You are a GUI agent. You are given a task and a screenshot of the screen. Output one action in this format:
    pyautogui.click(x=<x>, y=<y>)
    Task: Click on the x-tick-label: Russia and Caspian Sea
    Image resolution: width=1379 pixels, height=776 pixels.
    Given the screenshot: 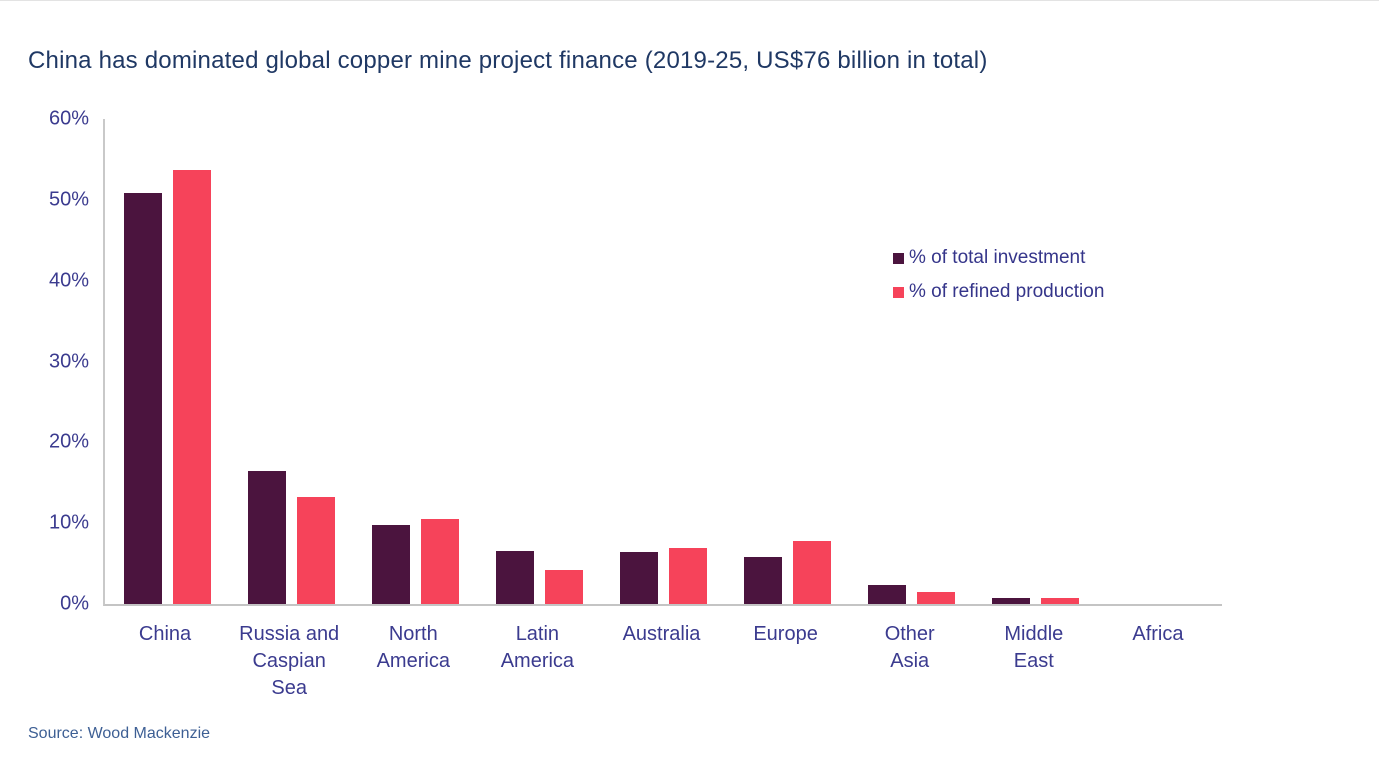 What is the action you would take?
    pyautogui.click(x=289, y=661)
    